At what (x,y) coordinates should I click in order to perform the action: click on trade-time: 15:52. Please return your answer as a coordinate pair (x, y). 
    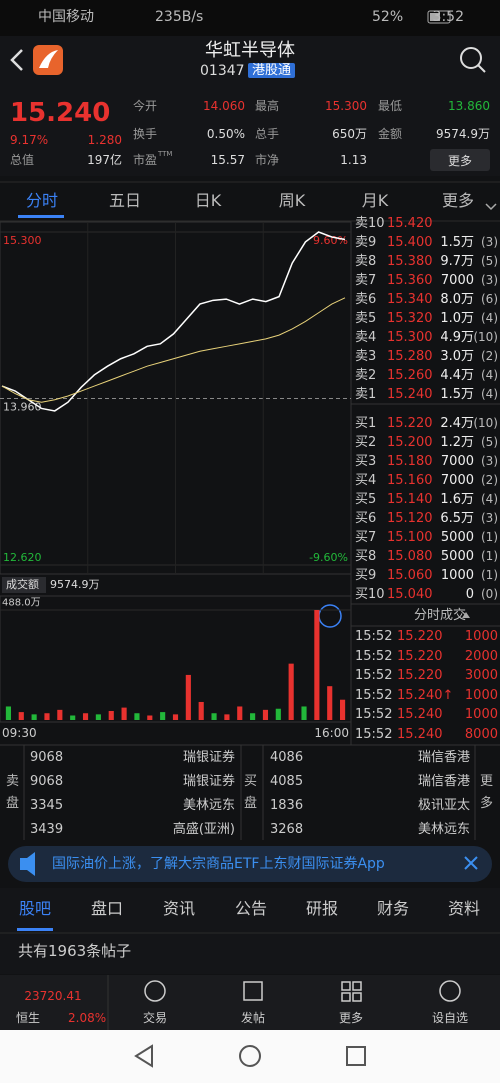
    Looking at the image, I should click on (374, 715).